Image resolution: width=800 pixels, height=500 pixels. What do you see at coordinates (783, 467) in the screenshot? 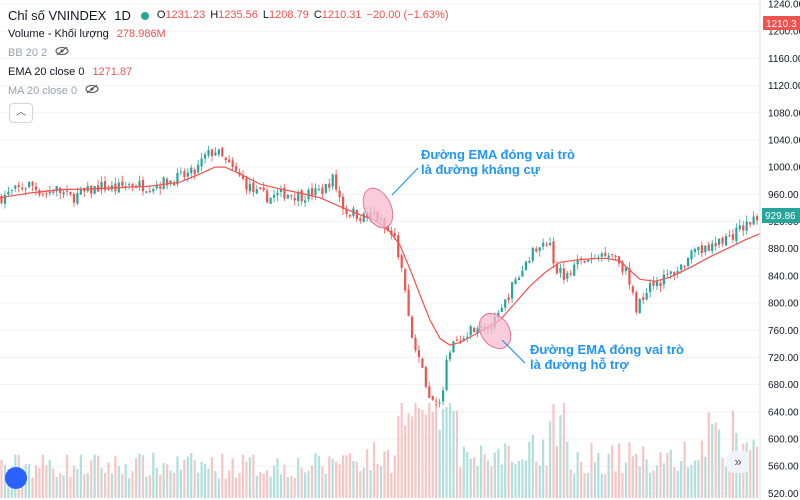
I see `price-tick-label: 560.00` at bounding box center [783, 467].